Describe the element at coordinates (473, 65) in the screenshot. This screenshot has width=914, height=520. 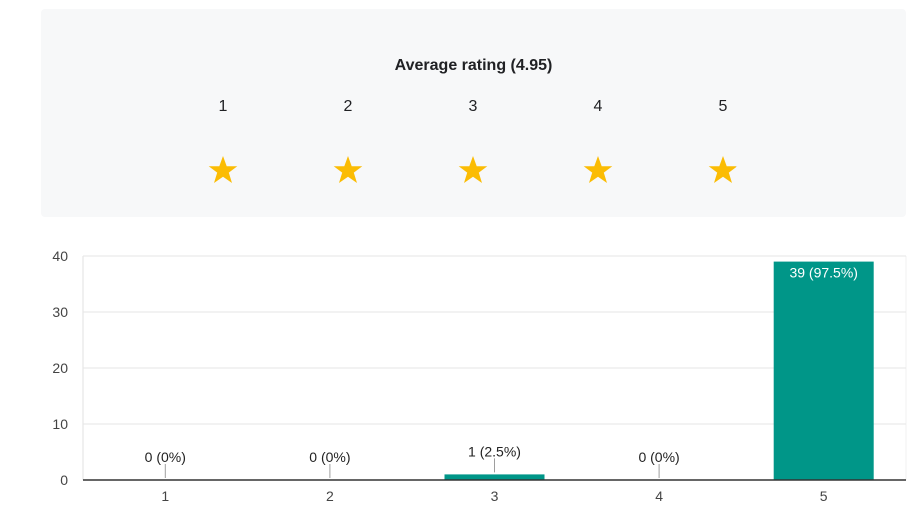
I see `average-rating-title: Average rating (4.95)` at that location.